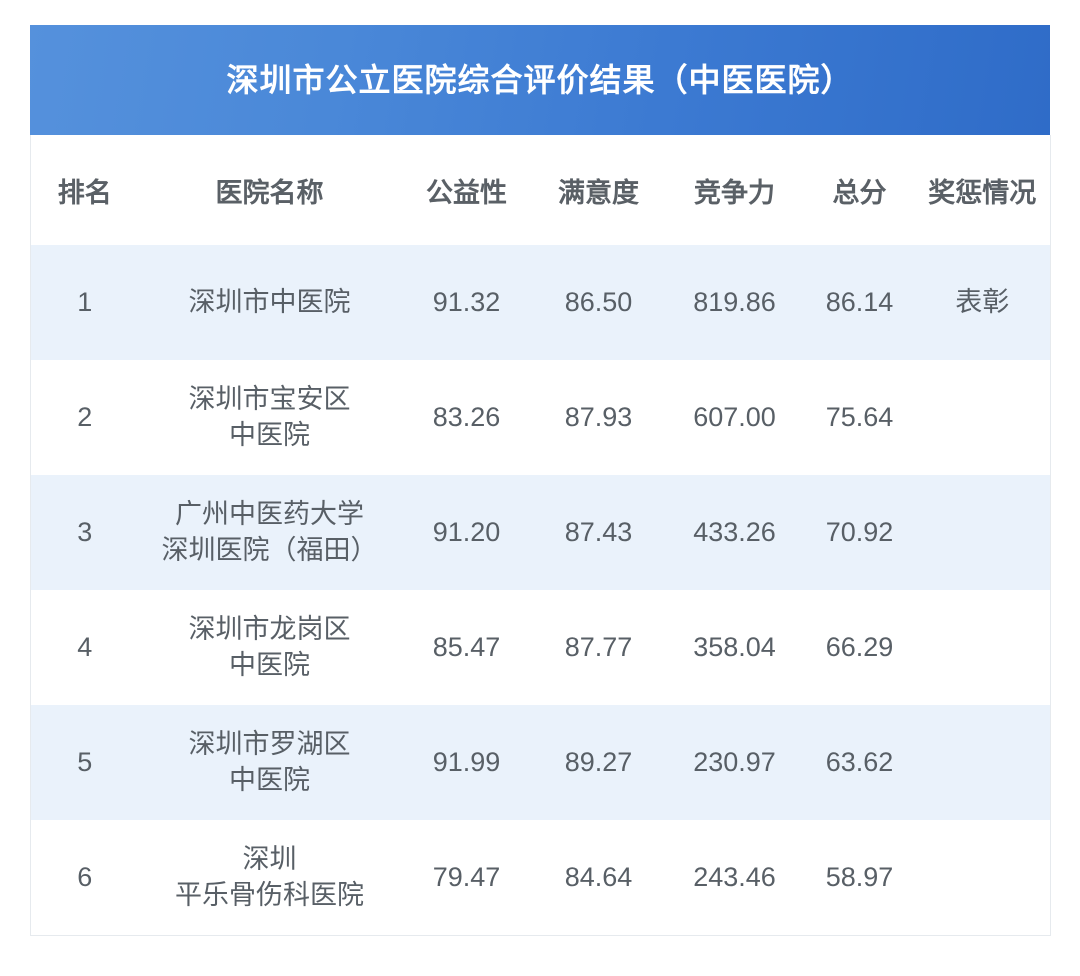 This screenshot has width=1080, height=976. Describe the element at coordinates (734, 762) in the screenshot. I see `cell-competitiveness: 230.97` at that location.